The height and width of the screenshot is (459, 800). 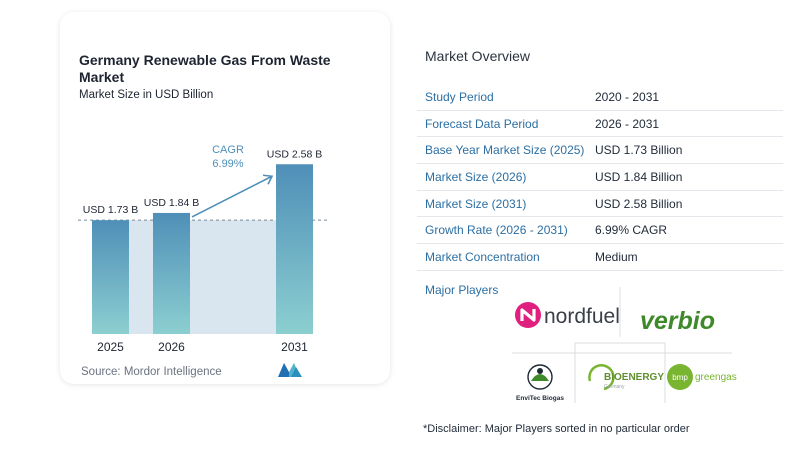 I want to click on bar-2031, so click(x=294, y=249).